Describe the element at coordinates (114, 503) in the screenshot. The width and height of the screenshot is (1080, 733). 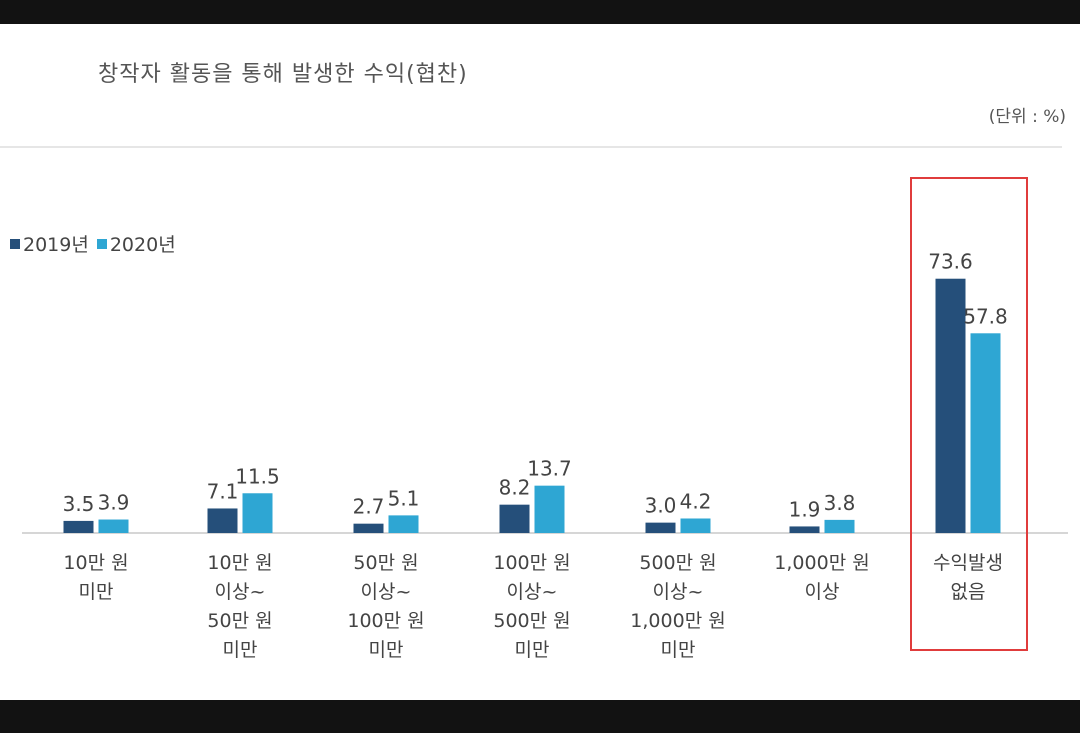
I see `data-label-2020: 3.9` at that location.